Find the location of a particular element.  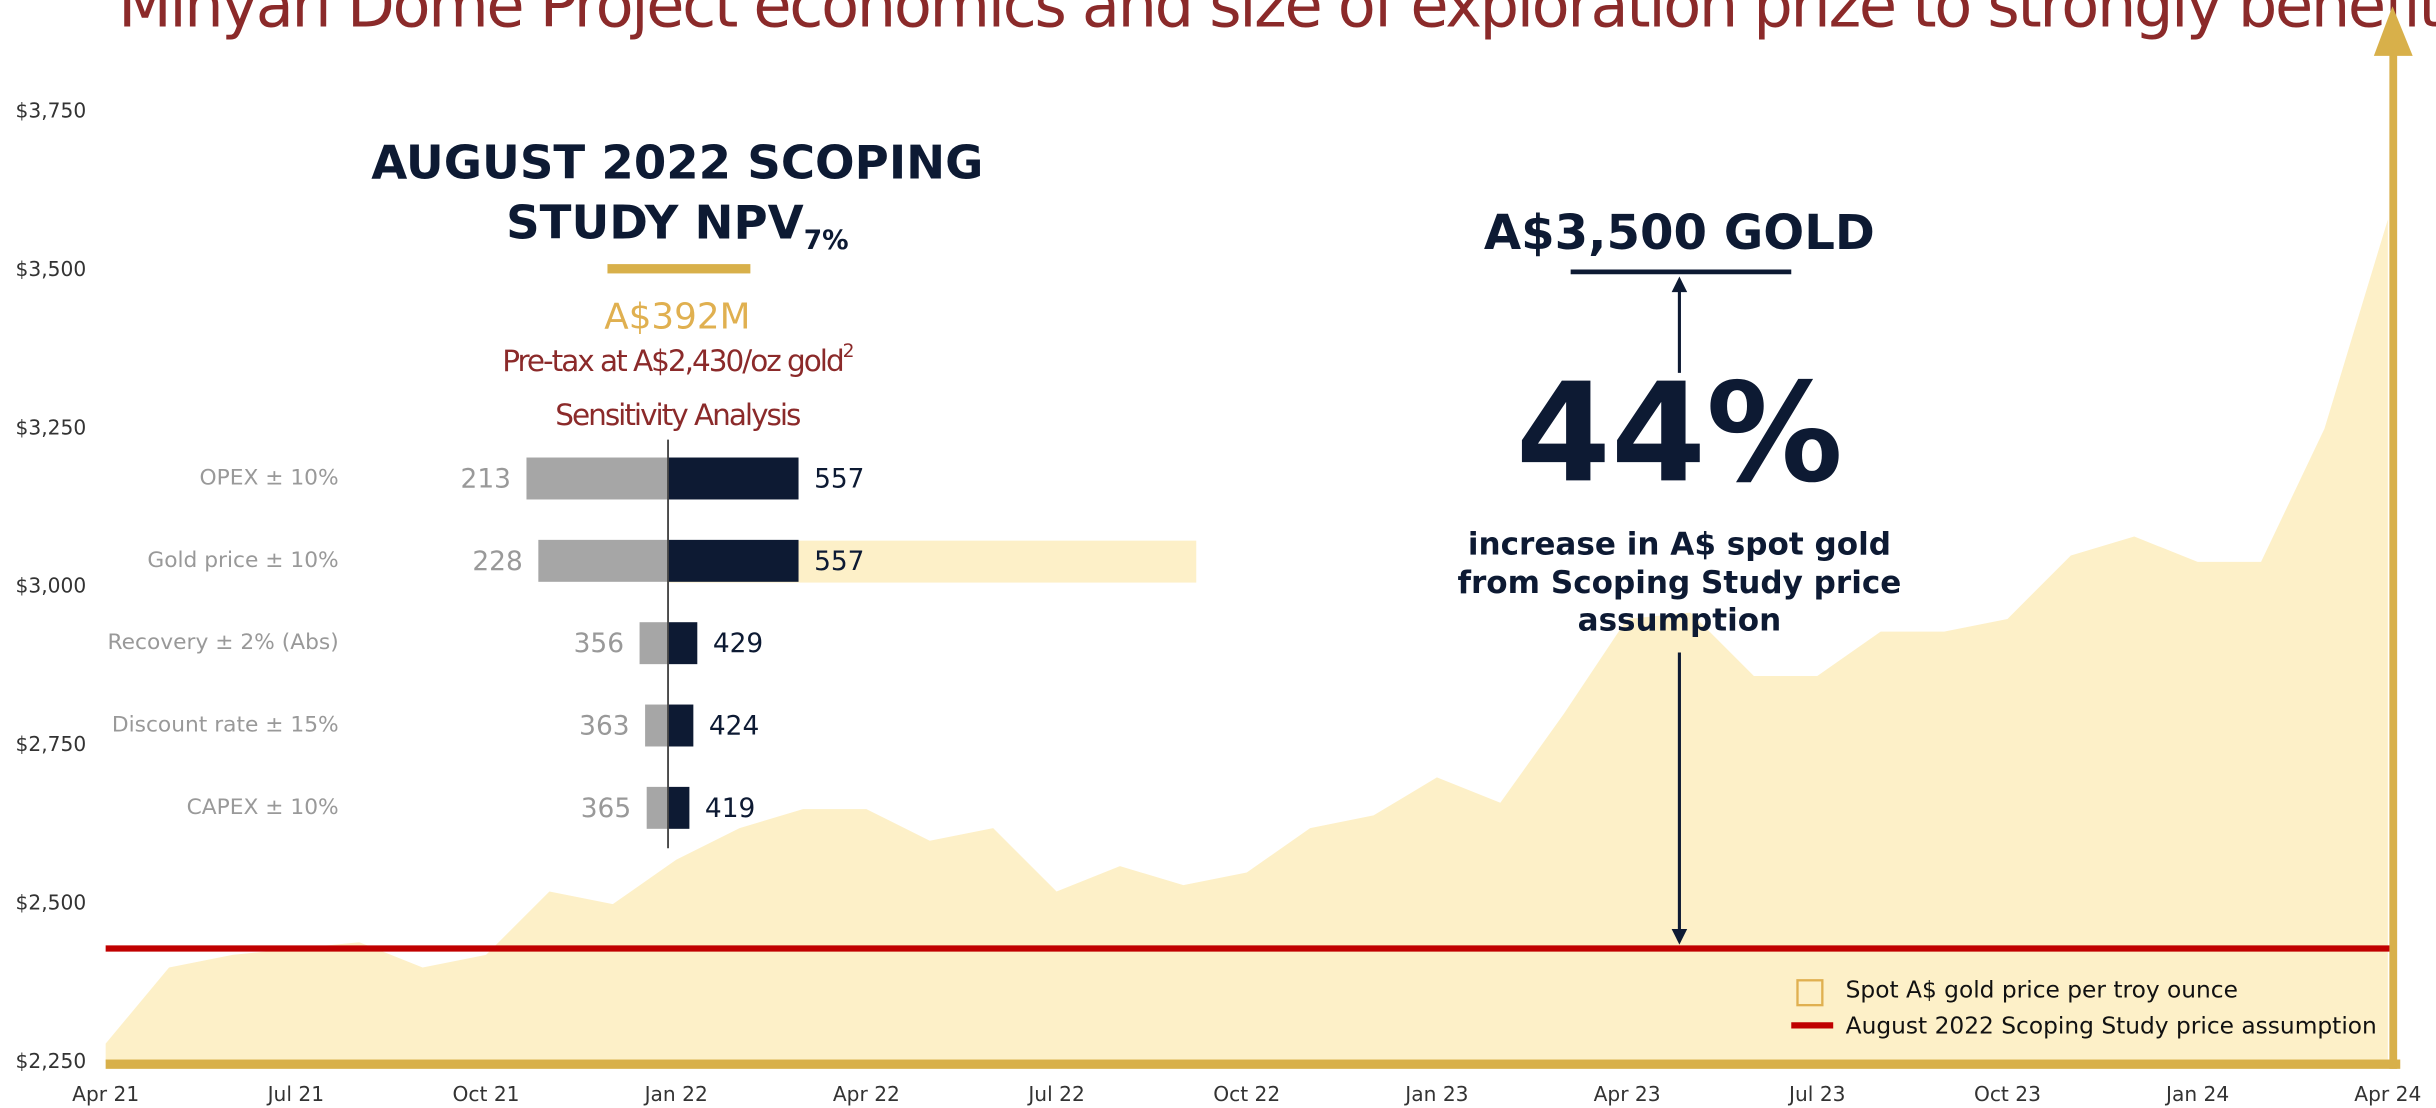

value-label: 424 is located at coordinates (734, 726).